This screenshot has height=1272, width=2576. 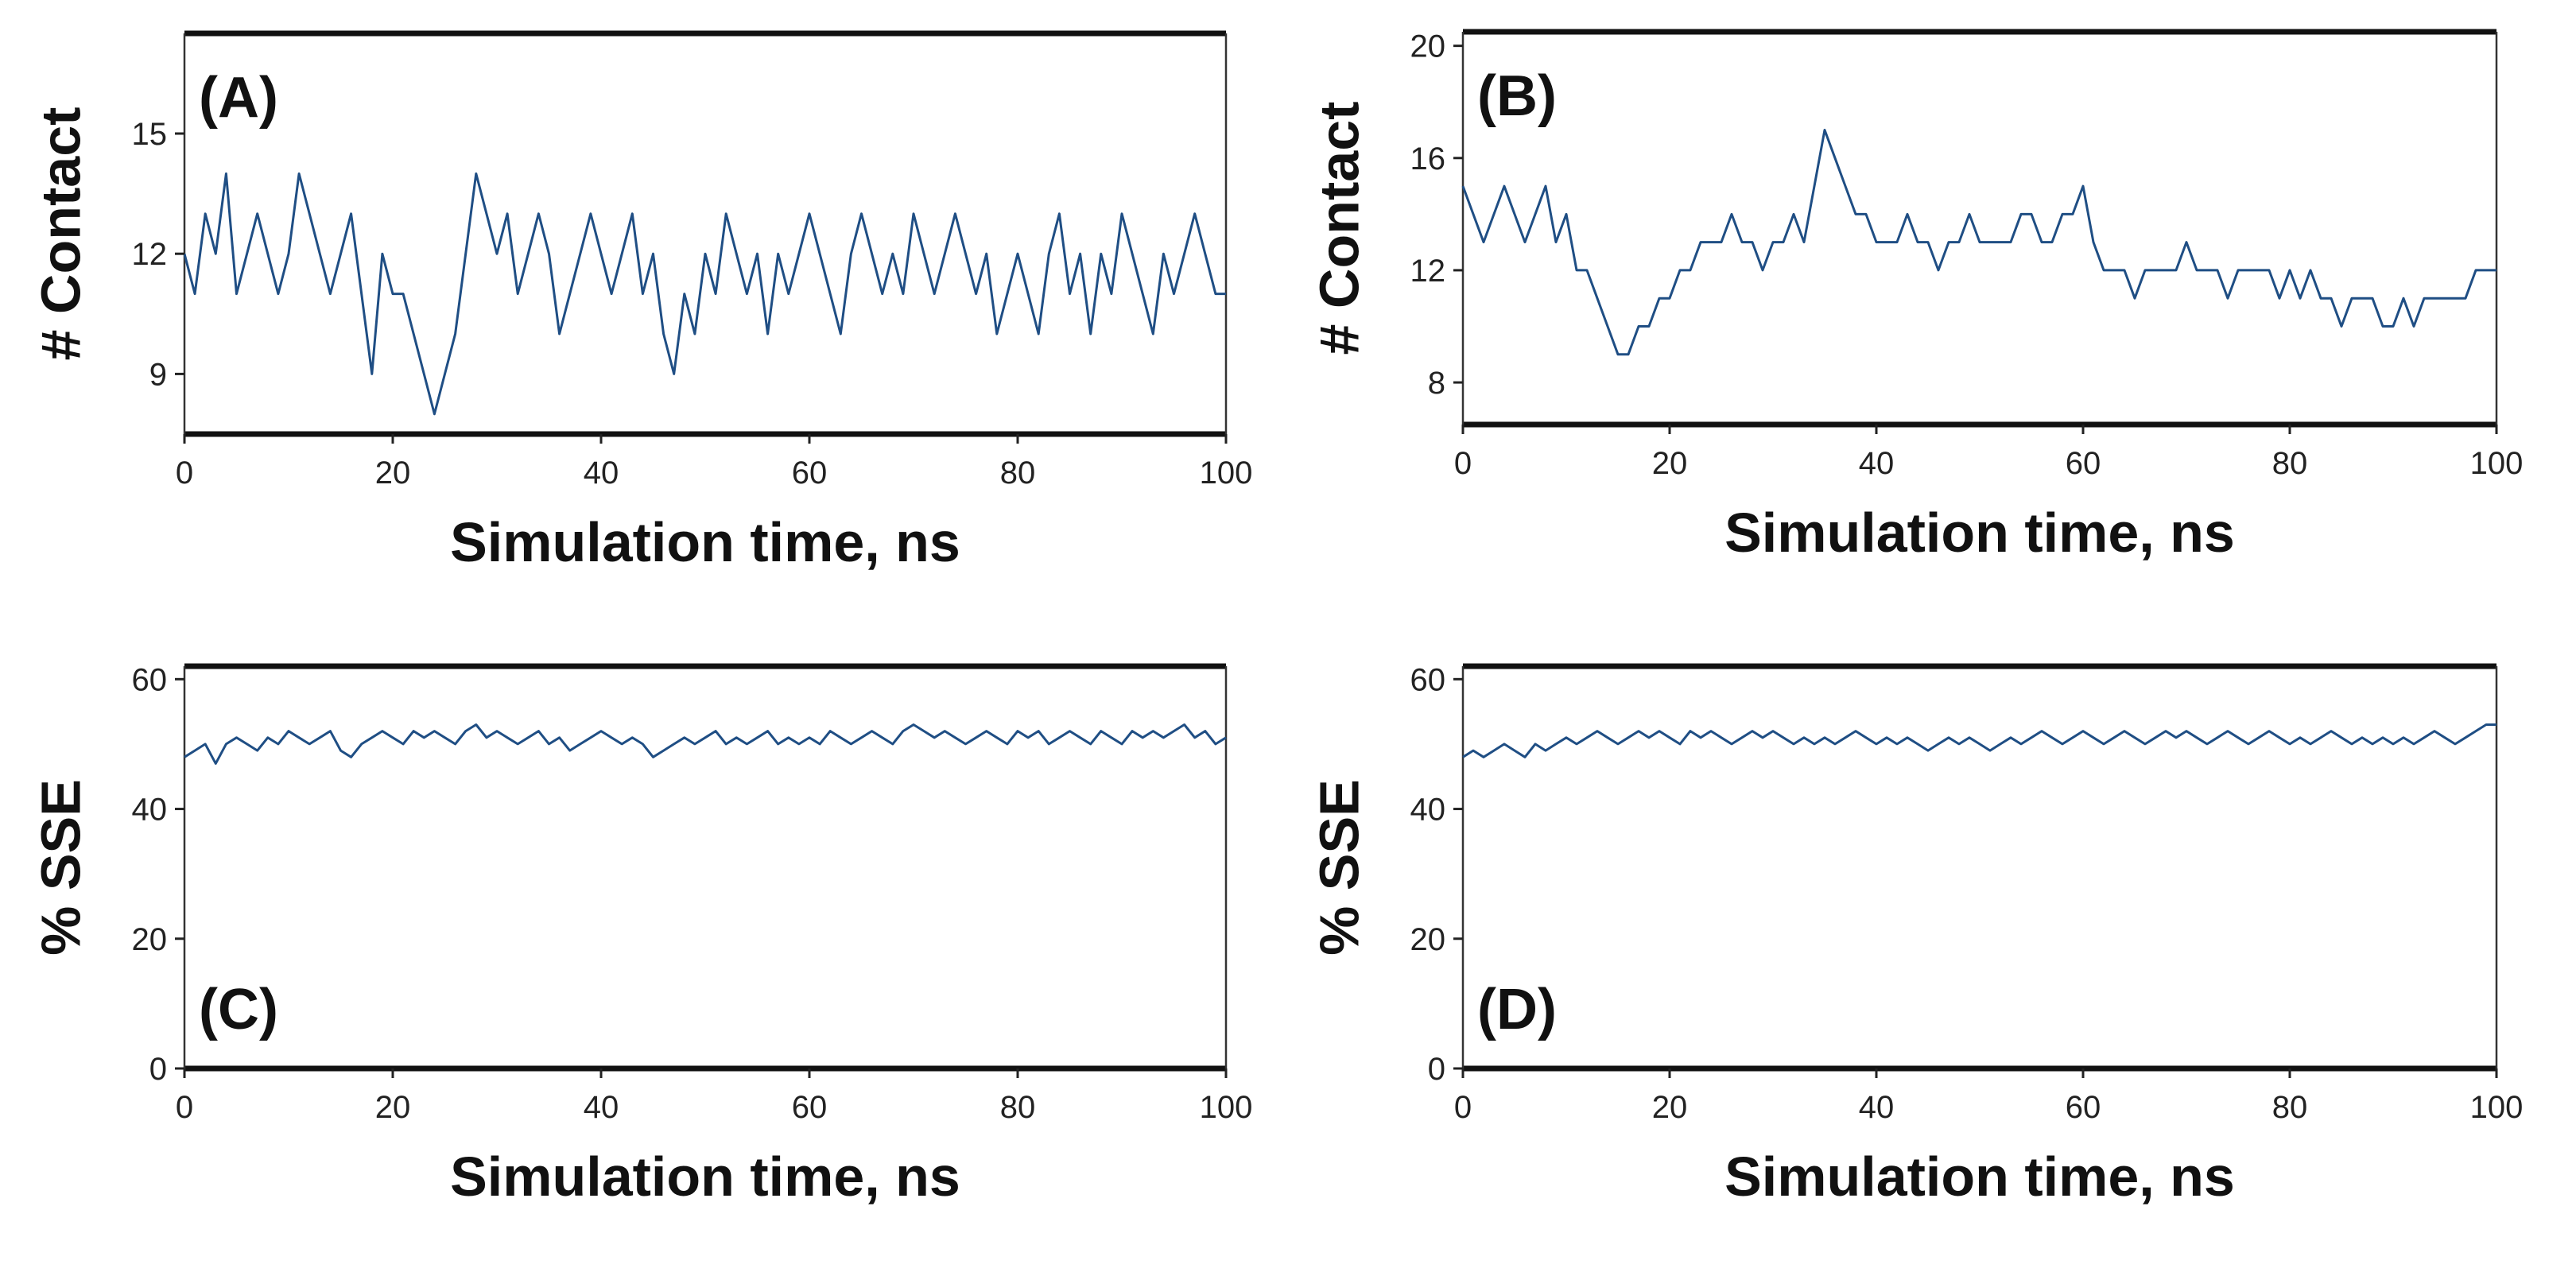 What do you see at coordinates (1517, 1009) in the screenshot?
I see `panel-label: (D)` at bounding box center [1517, 1009].